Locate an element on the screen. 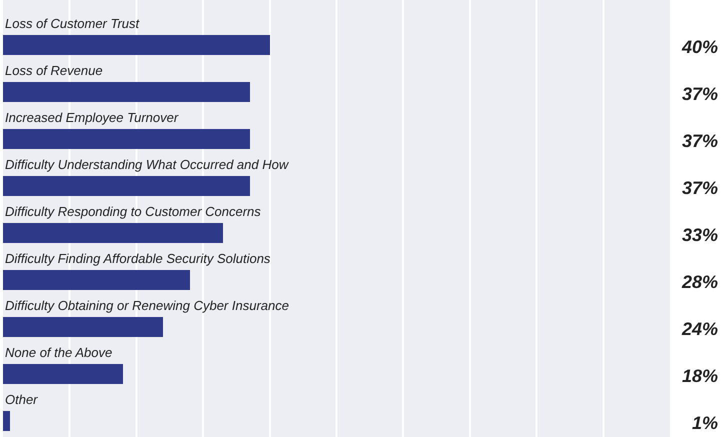  y-tick-label: Difficulty Finding Affordable Security Solutions is located at coordinates (138, 258).